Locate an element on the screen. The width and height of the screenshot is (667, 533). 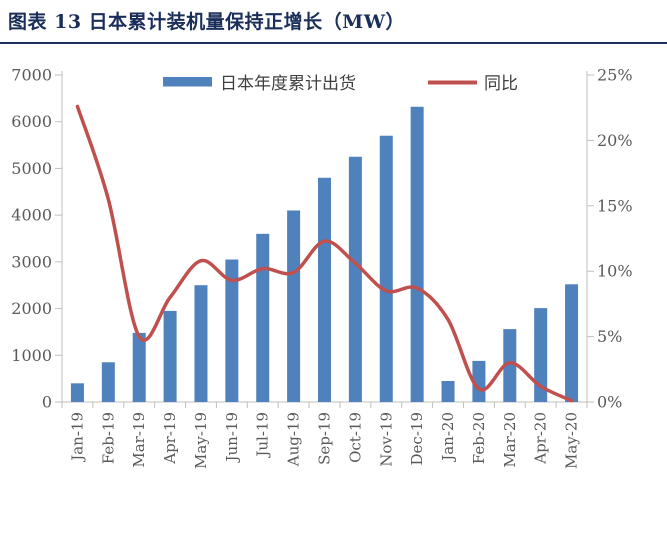
x-axis-label: May-19 is located at coordinates (201, 440).